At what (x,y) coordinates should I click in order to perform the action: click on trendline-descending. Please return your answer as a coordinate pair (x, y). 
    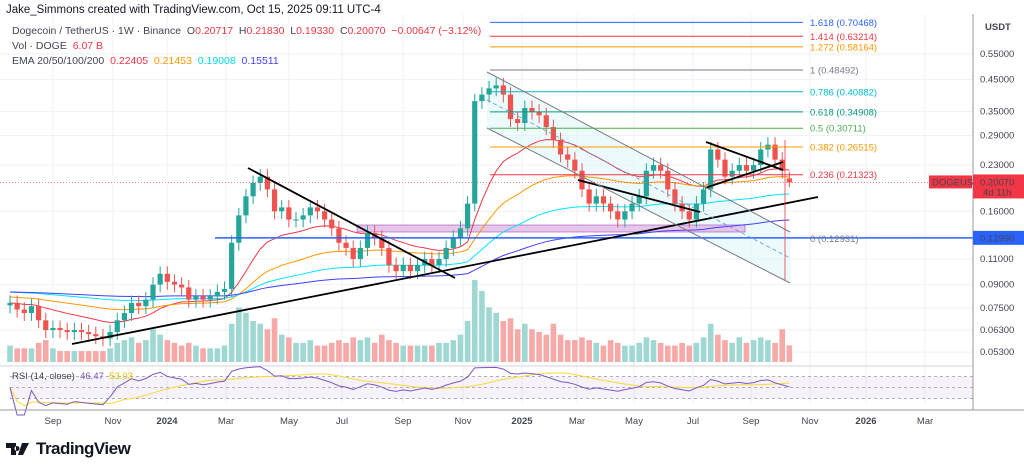
    Looking at the image, I should click on (351, 223).